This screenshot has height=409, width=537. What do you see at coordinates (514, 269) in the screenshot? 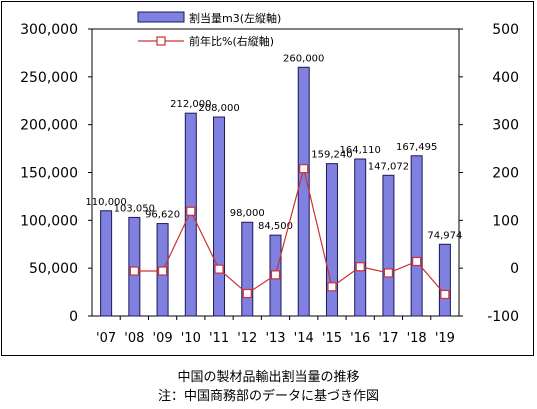
I see `right-axis-tick-label: 0` at bounding box center [514, 269].